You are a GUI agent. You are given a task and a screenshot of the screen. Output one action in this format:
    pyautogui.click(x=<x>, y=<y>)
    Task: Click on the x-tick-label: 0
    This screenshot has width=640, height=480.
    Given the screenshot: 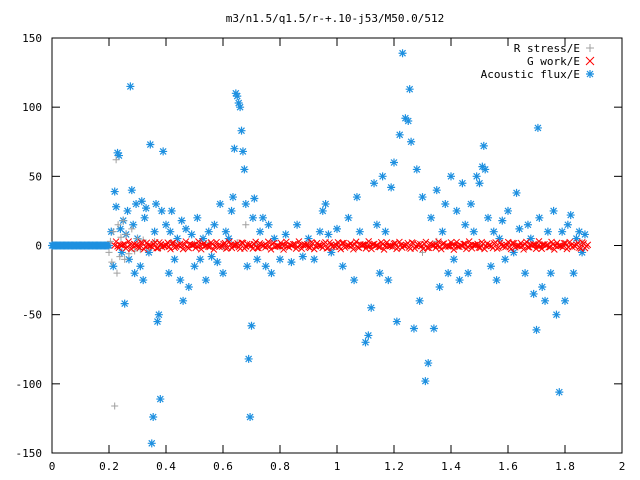 What is the action you would take?
    pyautogui.click(x=52, y=466)
    